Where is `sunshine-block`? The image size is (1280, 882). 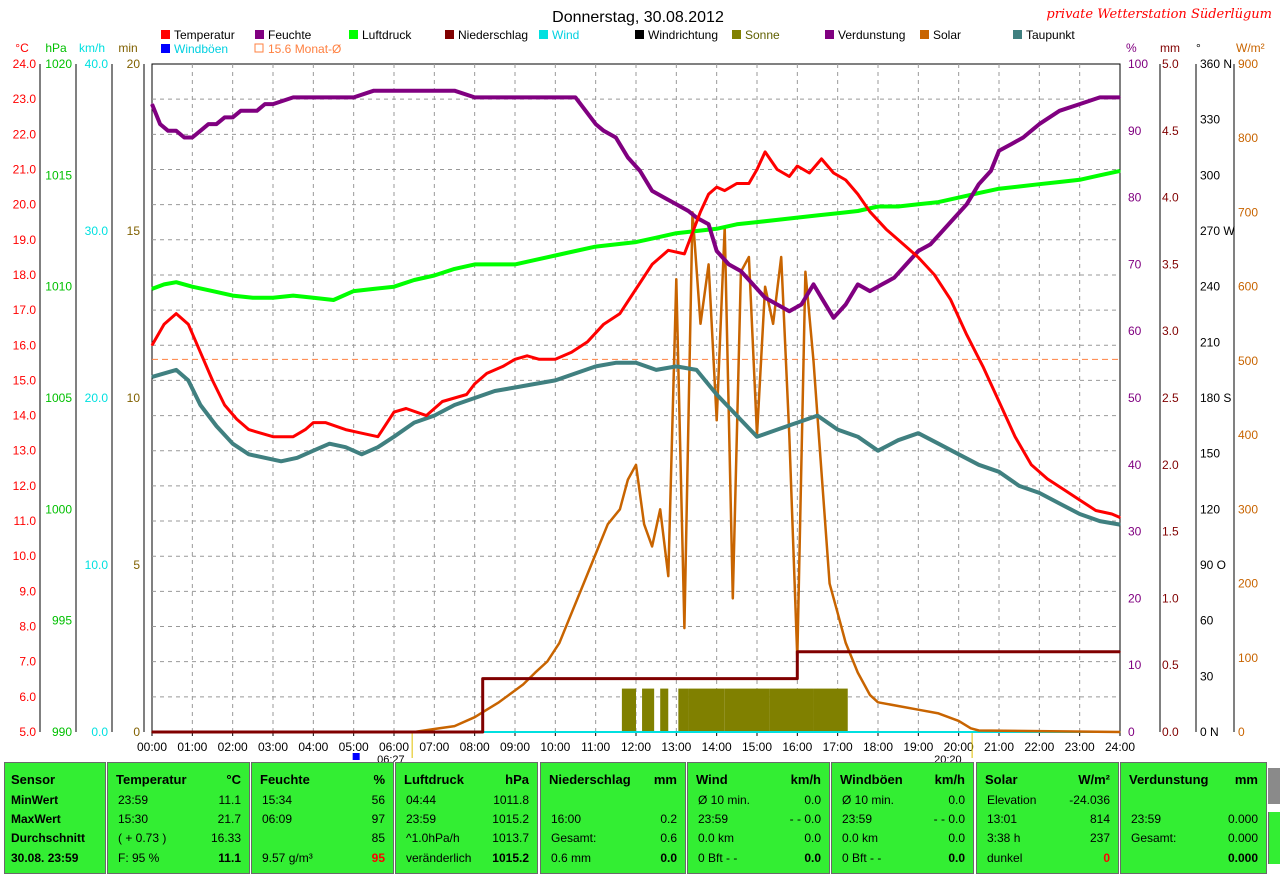 sunshine-block is located at coordinates (683, 710).